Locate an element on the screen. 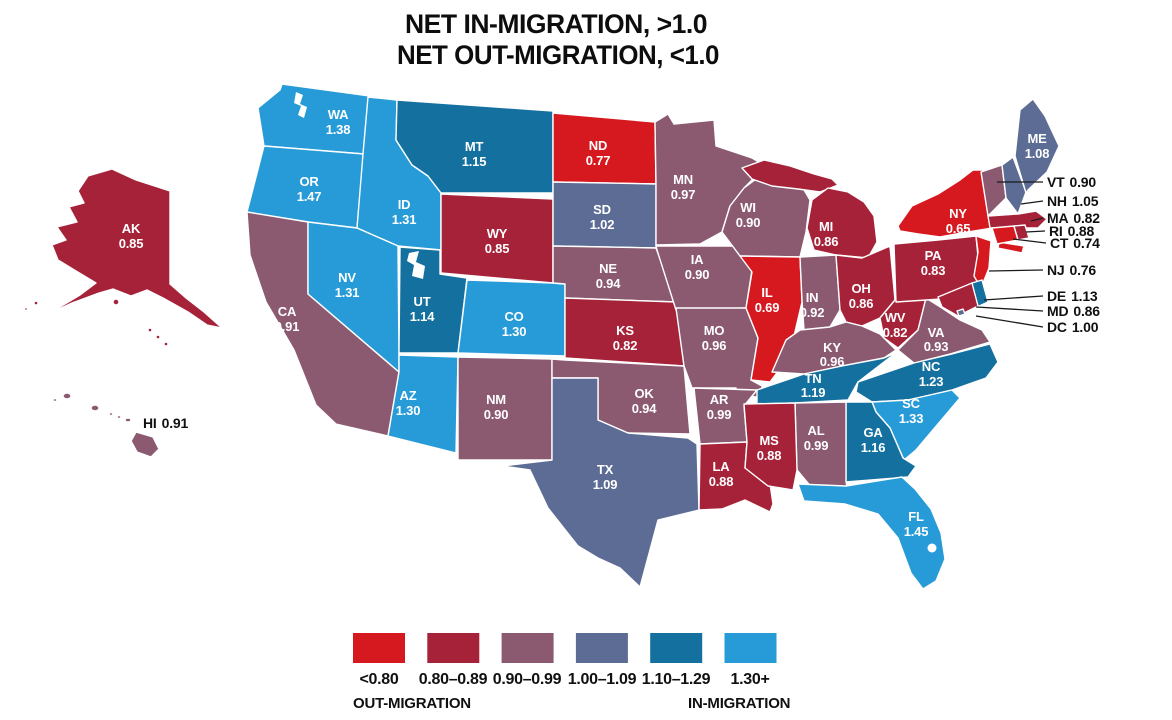 Image resolution: width=1172 pixels, height=720 pixels. state-label-illinois: IL 0.69 is located at coordinates (767, 300).